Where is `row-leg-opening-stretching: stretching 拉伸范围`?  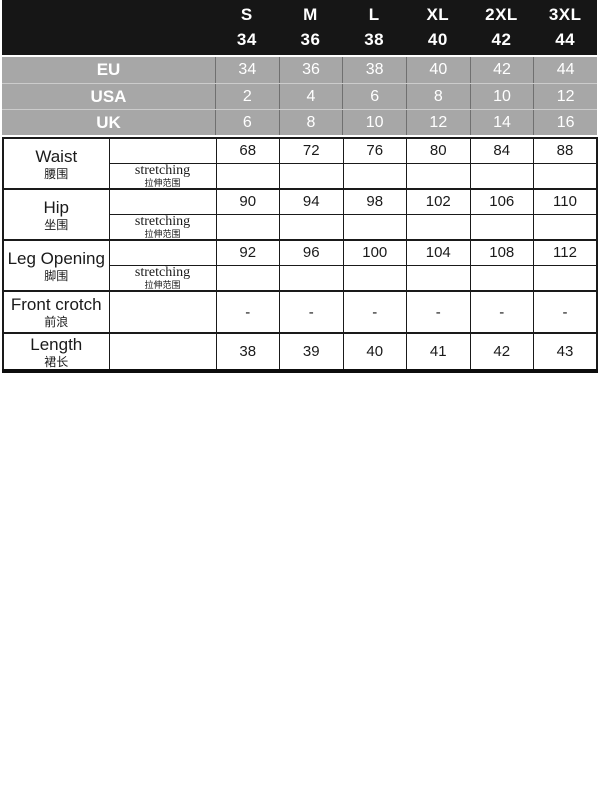 row-leg-opening-stretching: stretching 拉伸范围 is located at coordinates (300, 278).